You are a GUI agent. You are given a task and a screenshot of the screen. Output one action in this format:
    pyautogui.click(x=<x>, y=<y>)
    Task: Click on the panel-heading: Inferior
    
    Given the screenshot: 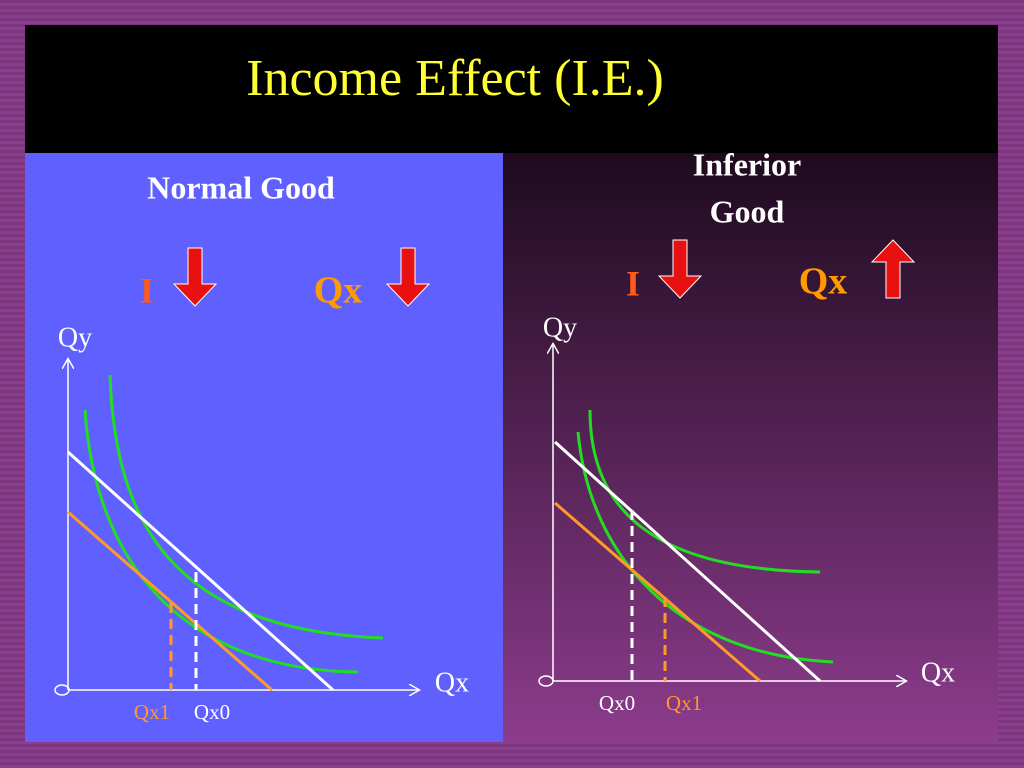 What is the action you would take?
    pyautogui.click(x=747, y=164)
    